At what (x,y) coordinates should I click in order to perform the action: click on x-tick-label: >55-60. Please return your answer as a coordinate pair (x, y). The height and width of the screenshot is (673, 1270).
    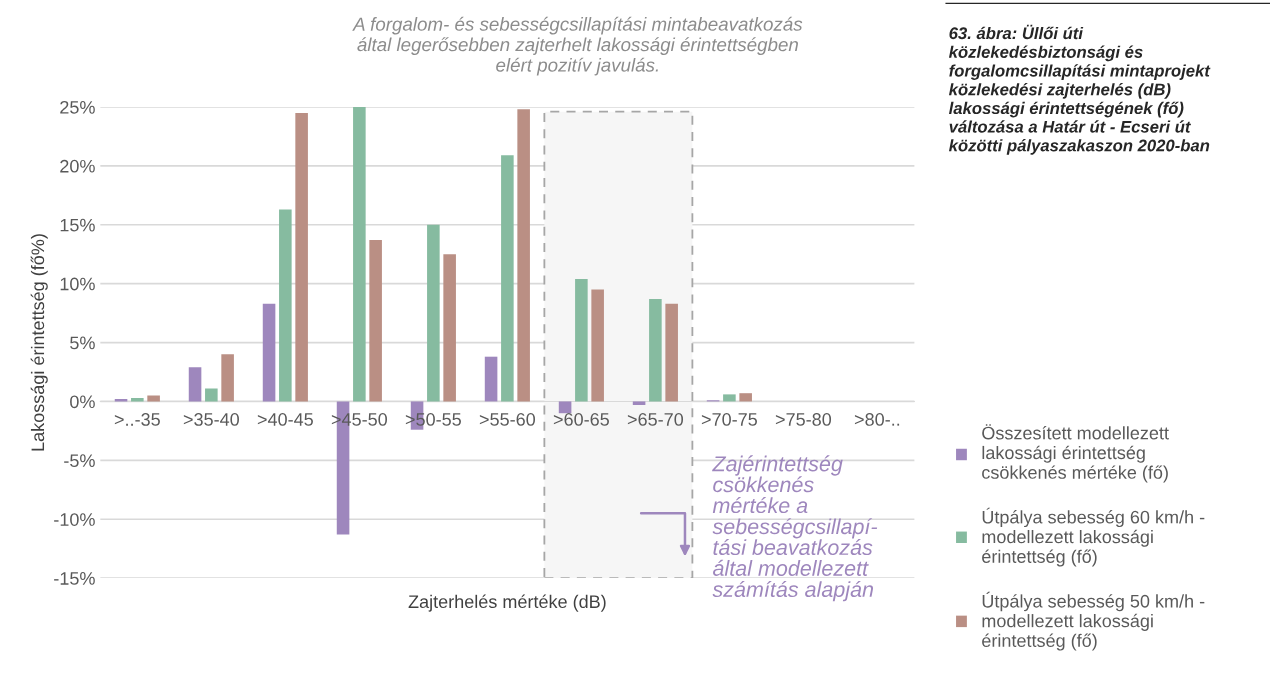
    Looking at the image, I should click on (507, 419).